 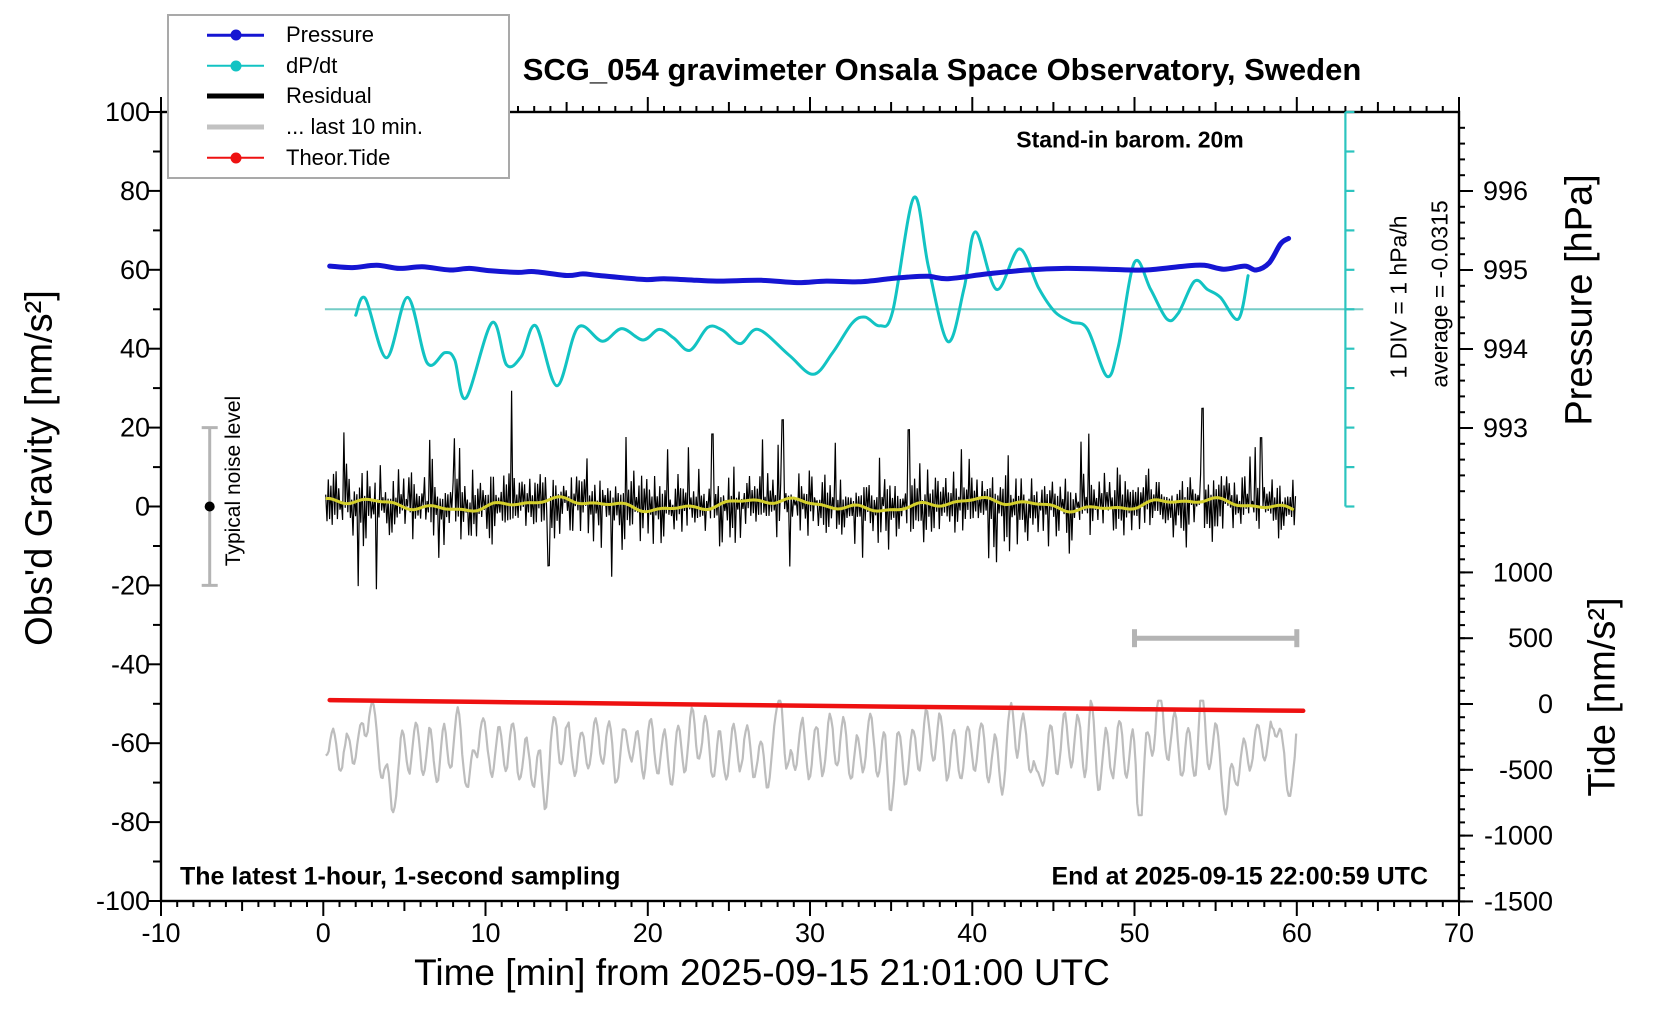 What do you see at coordinates (323, 933) in the screenshot?
I see `x-tick-label: 0` at bounding box center [323, 933].